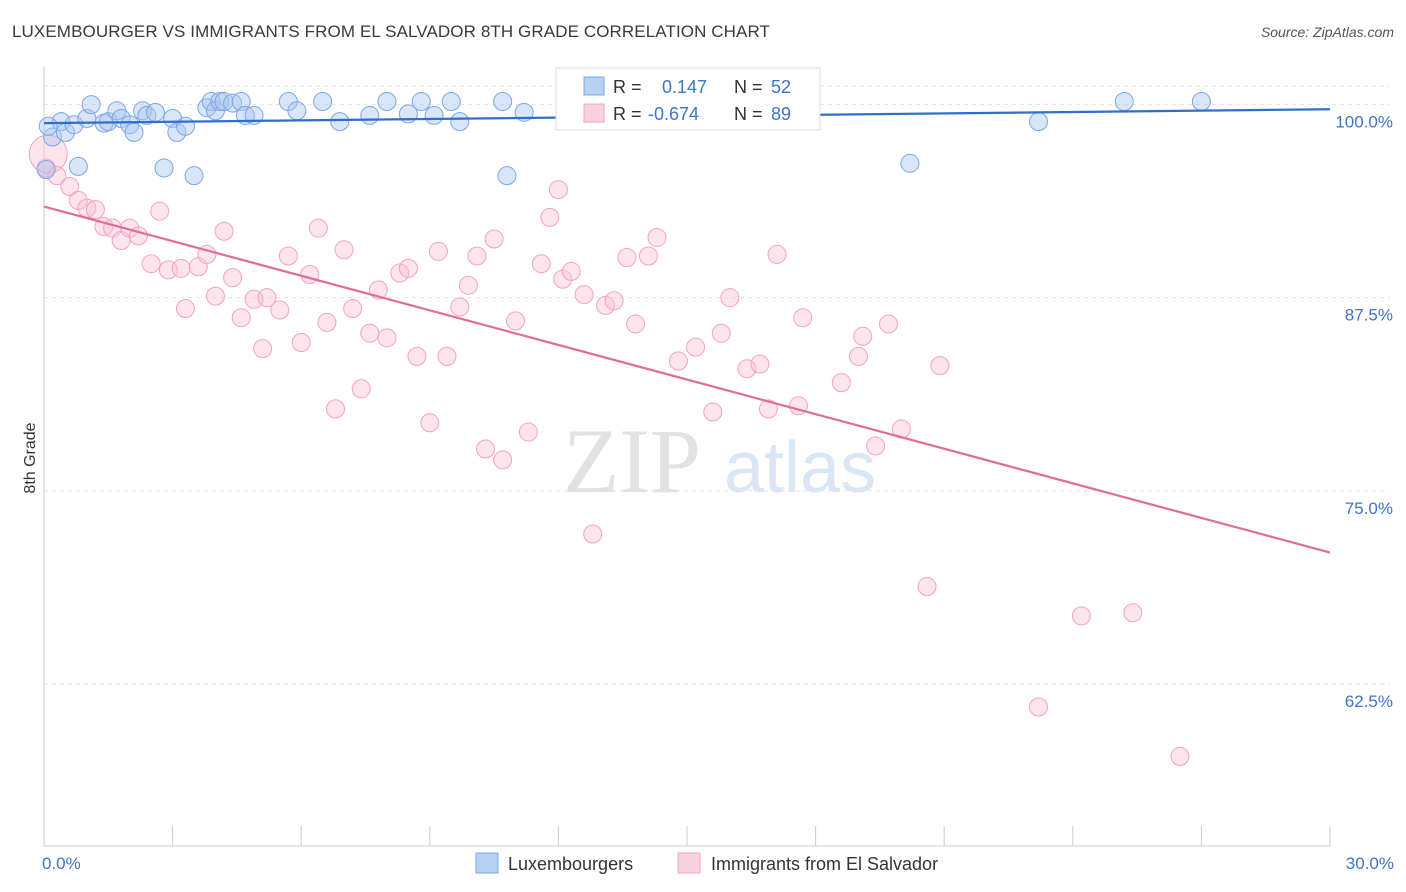  Describe the element at coordinates (684, 87) in the screenshot. I see `legend-r-value-1: 0.147` at that location.